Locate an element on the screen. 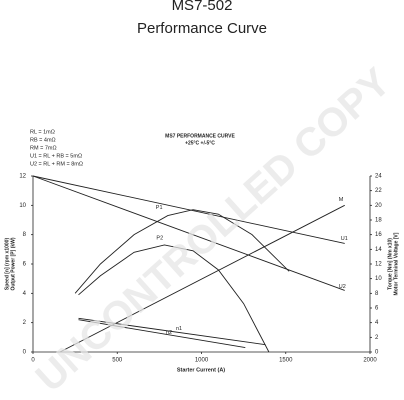  x-tick-label: 1000 is located at coordinates (202, 361).